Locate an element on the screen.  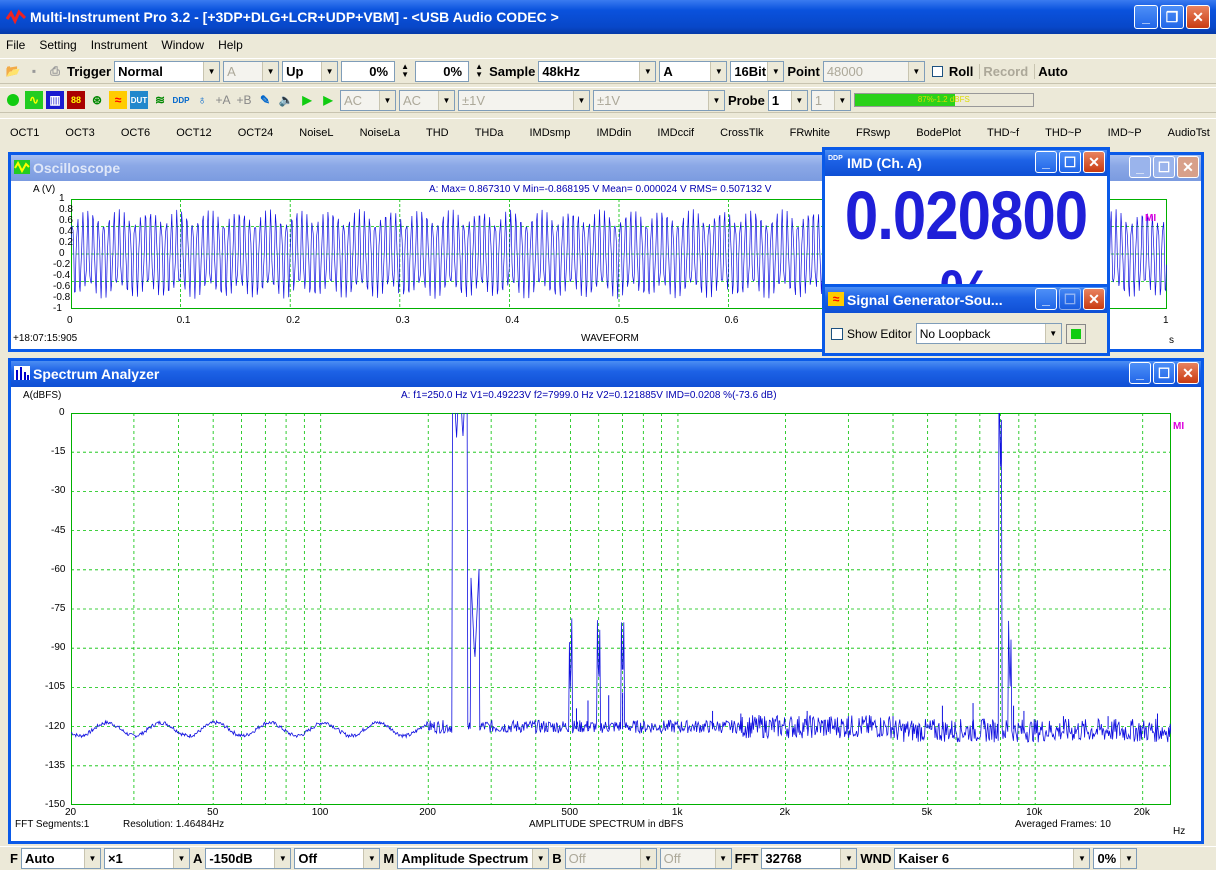
oscilloscope-icon: ∿ is located at coordinates (34, 100).